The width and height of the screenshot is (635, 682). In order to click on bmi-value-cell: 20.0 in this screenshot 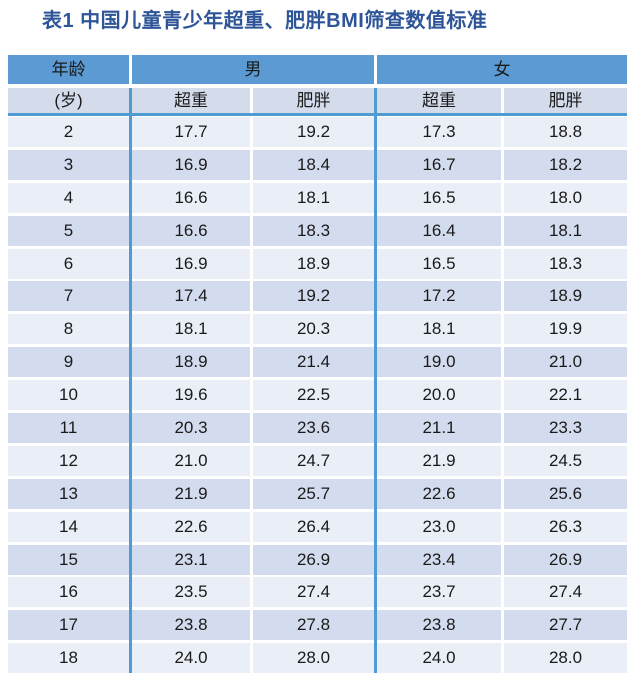, I will do `click(439, 395)`.